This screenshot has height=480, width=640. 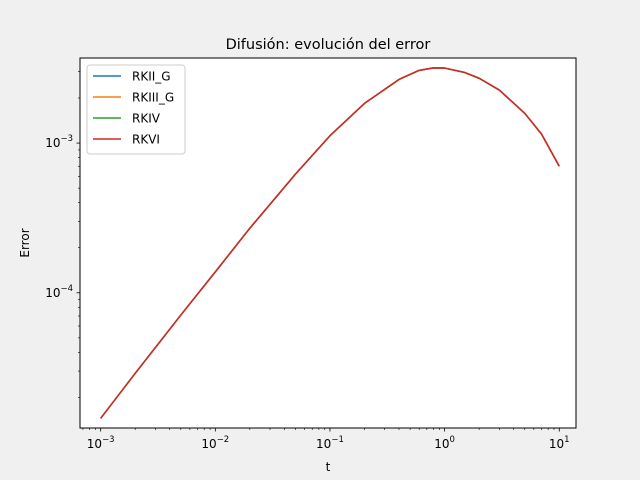 What do you see at coordinates (146, 119) in the screenshot?
I see `legend-label: RKIV` at bounding box center [146, 119].